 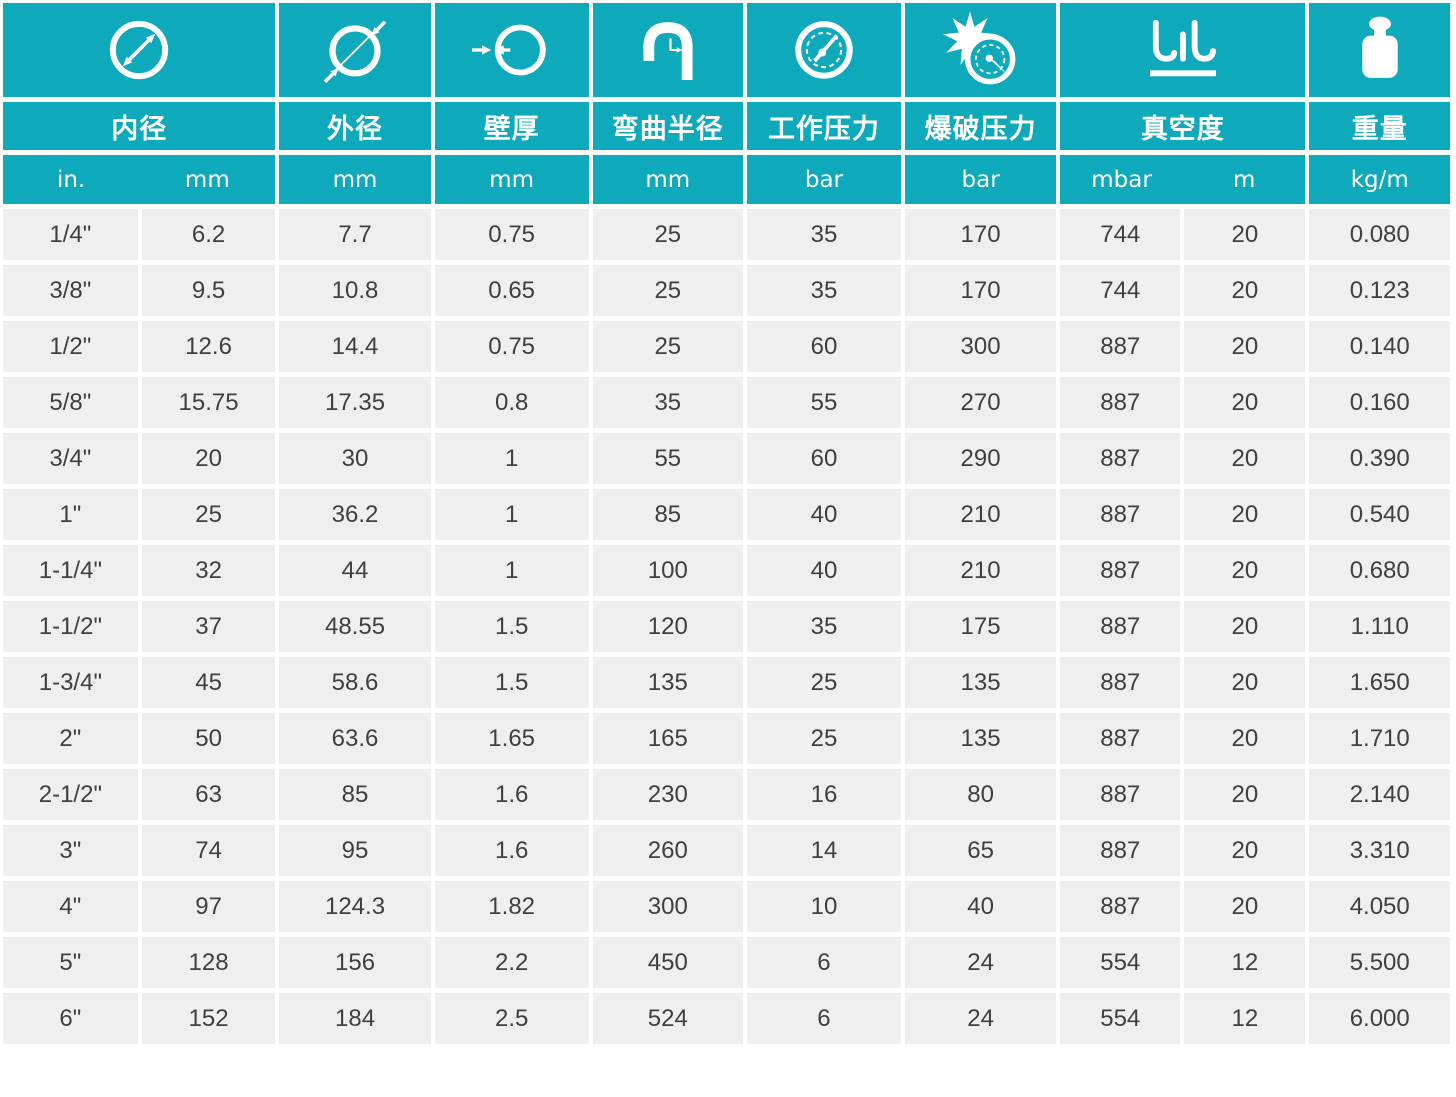 What do you see at coordinates (355, 179) in the screenshot?
I see `unit-cell-outer_diameter: mm` at bounding box center [355, 179].